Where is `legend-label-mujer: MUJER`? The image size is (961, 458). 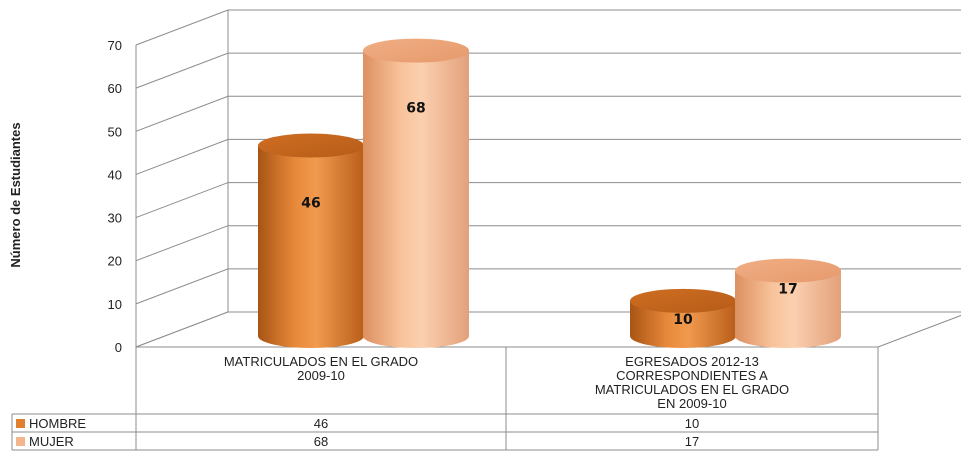 legend-label-mujer: MUJER is located at coordinates (51, 441).